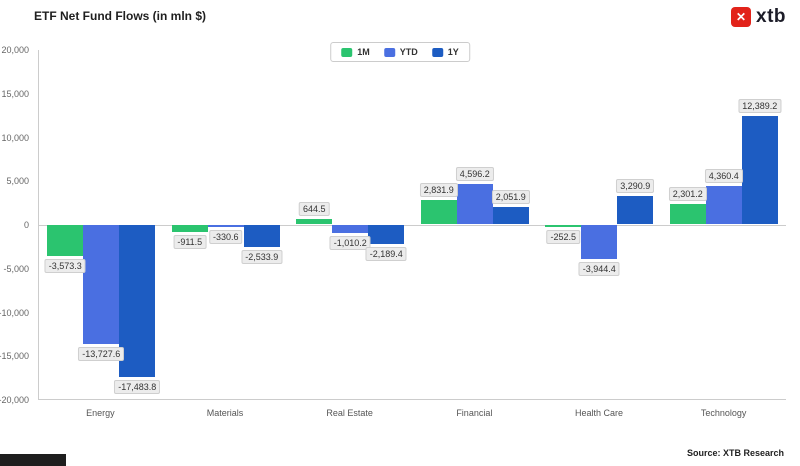  Describe the element at coordinates (190, 242) in the screenshot. I see `bar-value-label: -911.5` at that location.